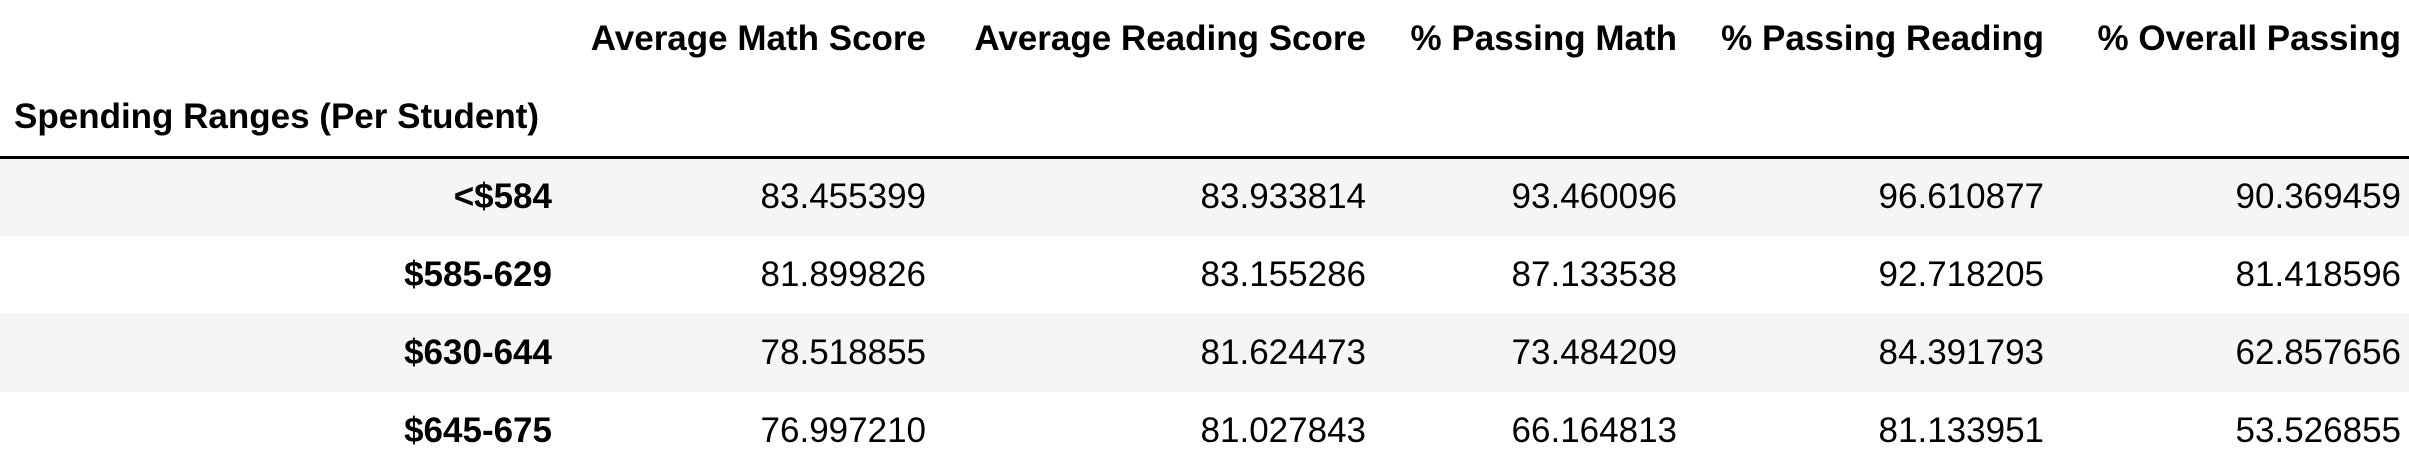 Image resolution: width=2409 pixels, height=470 pixels. I want to click on column-header-passing-reading: % Passing Reading, so click(1882, 38).